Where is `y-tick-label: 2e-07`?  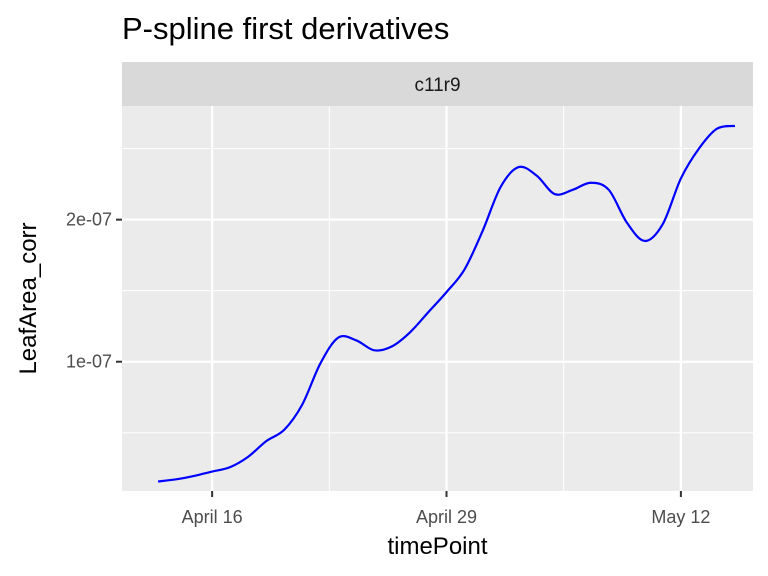
y-tick-label: 2e-07 is located at coordinates (89, 220).